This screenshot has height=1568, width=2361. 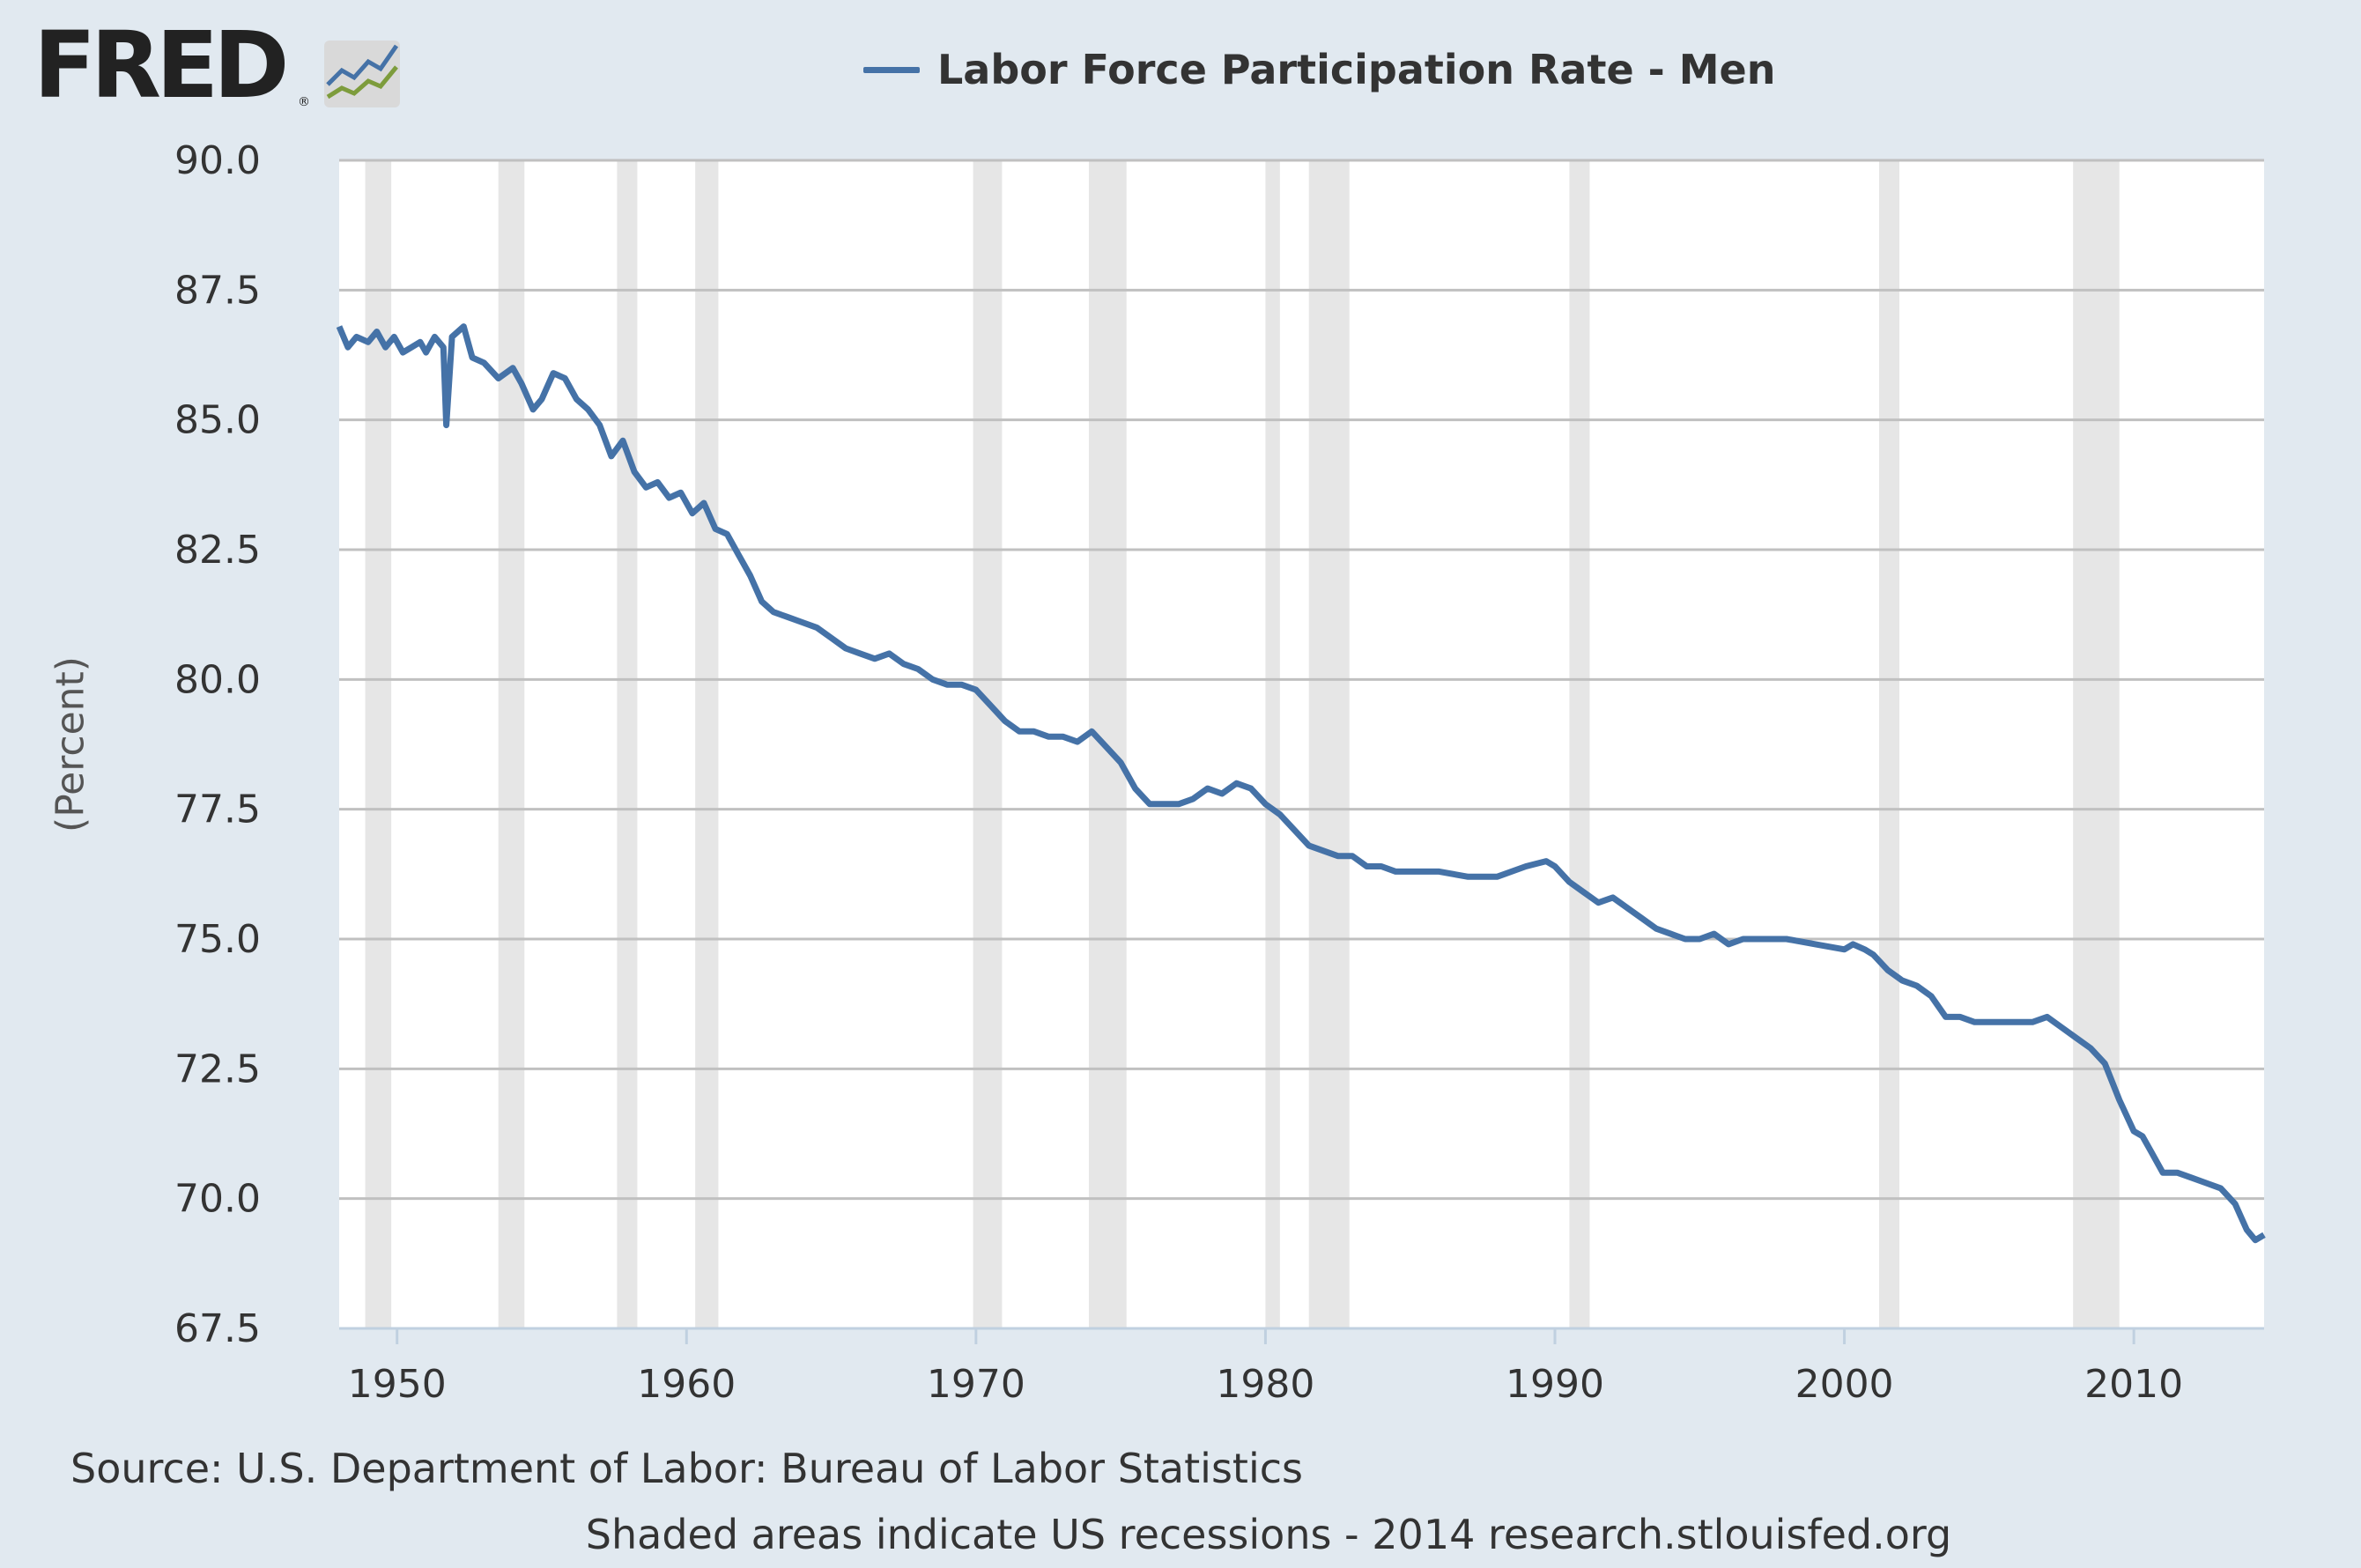 I want to click on legend-swatch, so click(x=891, y=69).